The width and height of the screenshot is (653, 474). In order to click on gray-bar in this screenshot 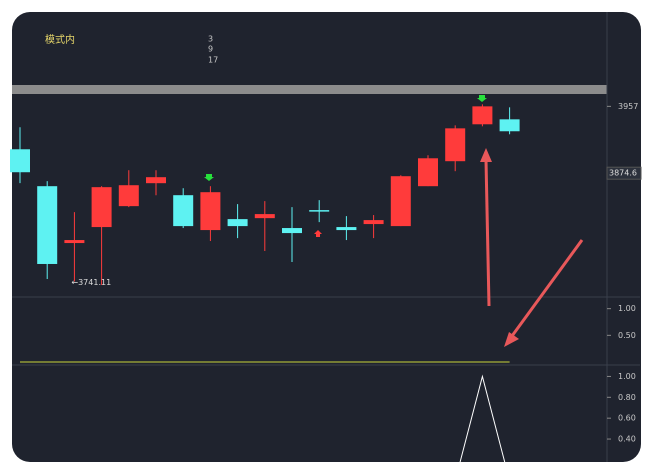, I will do `click(309, 89)`.